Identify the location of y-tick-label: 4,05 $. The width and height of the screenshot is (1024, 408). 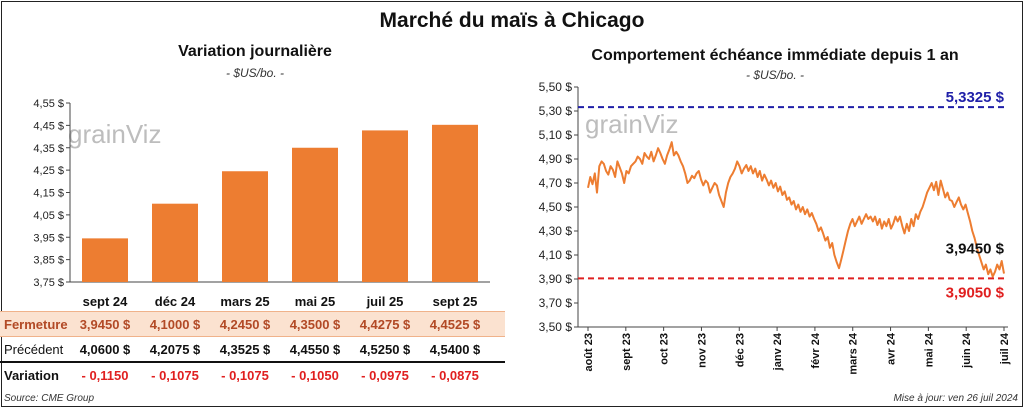
(48, 216).